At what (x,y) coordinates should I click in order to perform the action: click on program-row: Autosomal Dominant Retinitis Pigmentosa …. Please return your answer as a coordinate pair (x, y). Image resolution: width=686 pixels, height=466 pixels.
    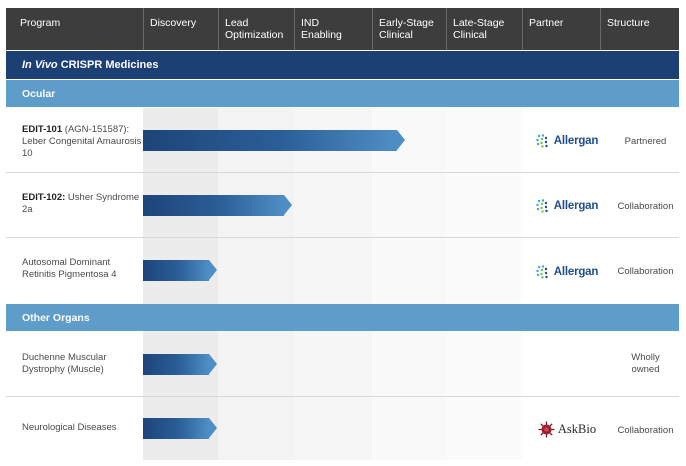
    Looking at the image, I should click on (342, 270).